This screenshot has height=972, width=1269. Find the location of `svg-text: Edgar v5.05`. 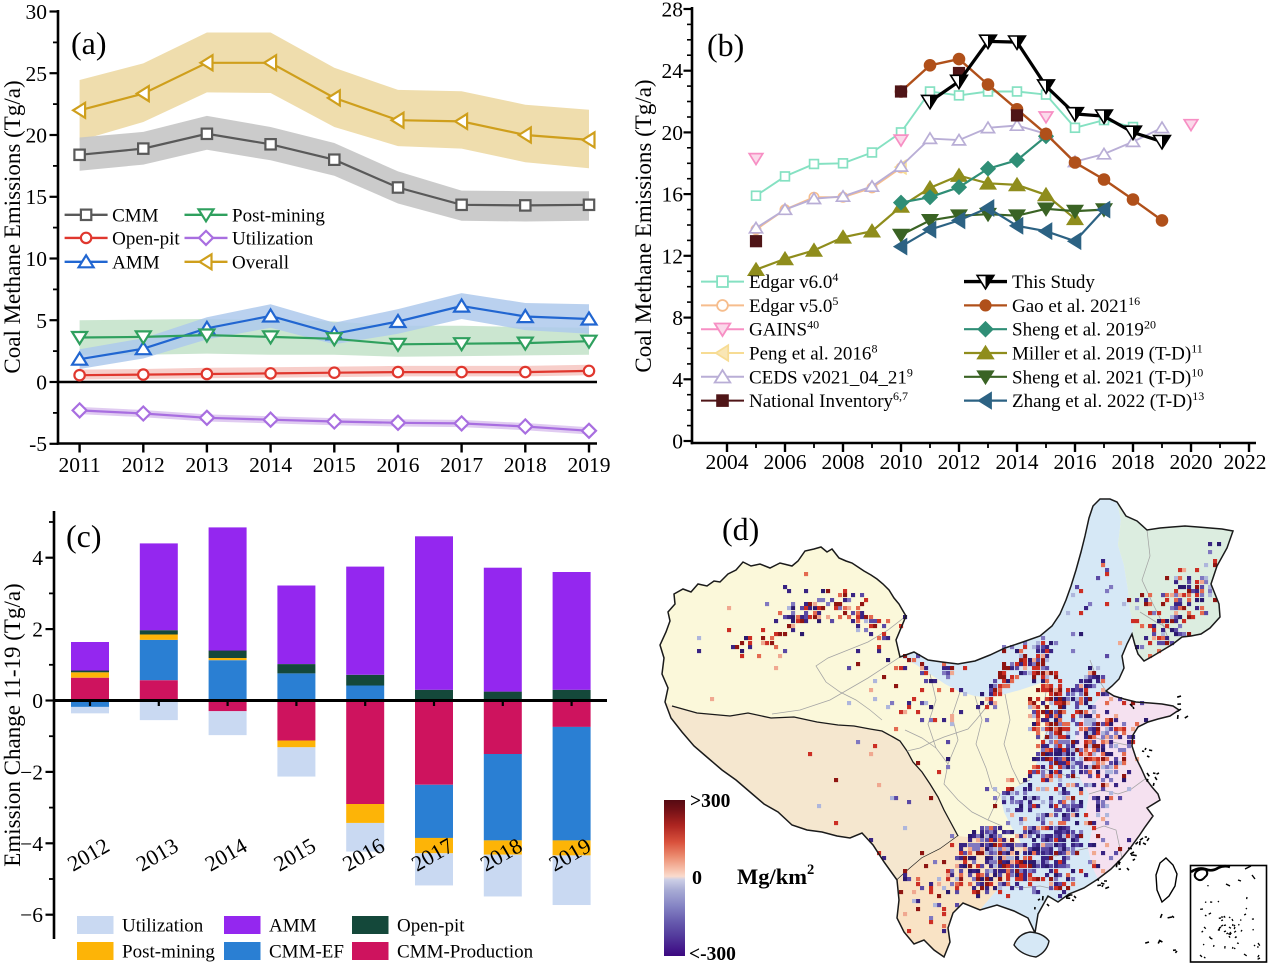

svg-text: Edgar v5.05 is located at coordinates (793, 305).